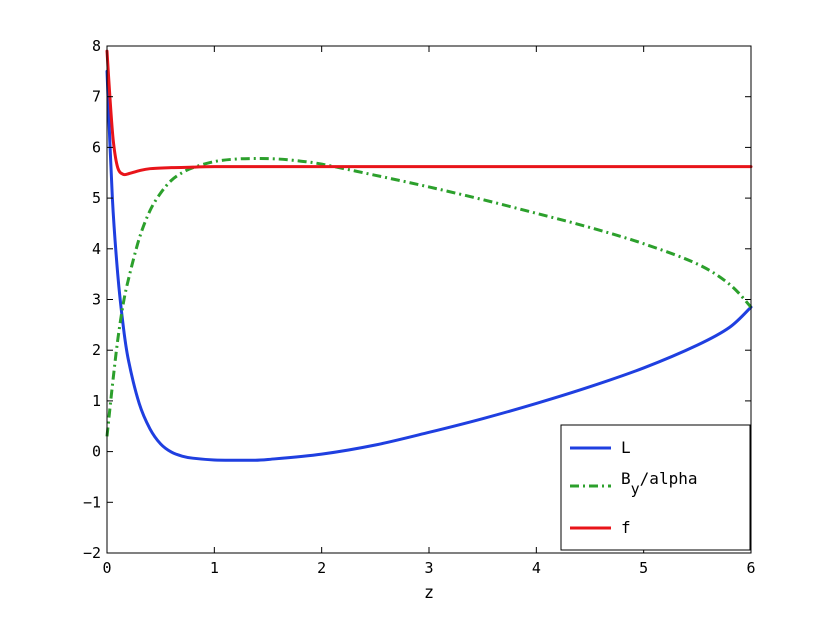 Image resolution: width=830 pixels, height=623 pixels. Describe the element at coordinates (96, 300) in the screenshot. I see `y-tick-label-5: 3` at that location.